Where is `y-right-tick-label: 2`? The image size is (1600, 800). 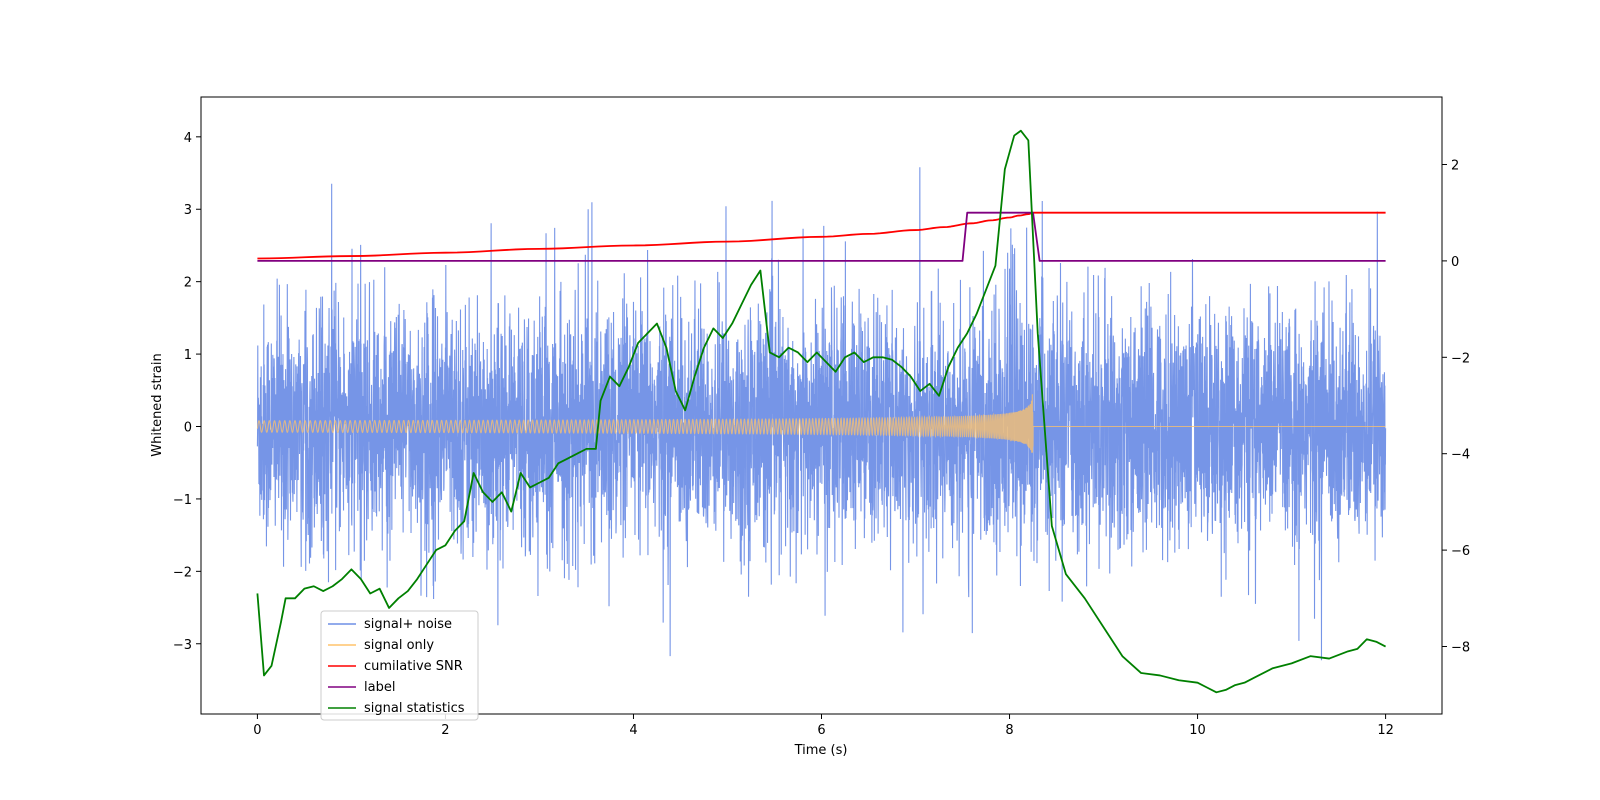 y-right-tick-label: 2 is located at coordinates (1455, 165).